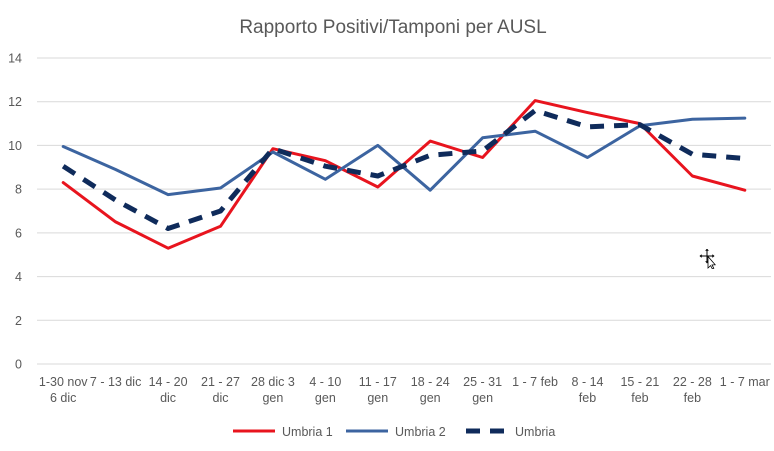 This screenshot has width=774, height=451. I want to click on x-tick-label: 7 - 13 dic, so click(115, 382).